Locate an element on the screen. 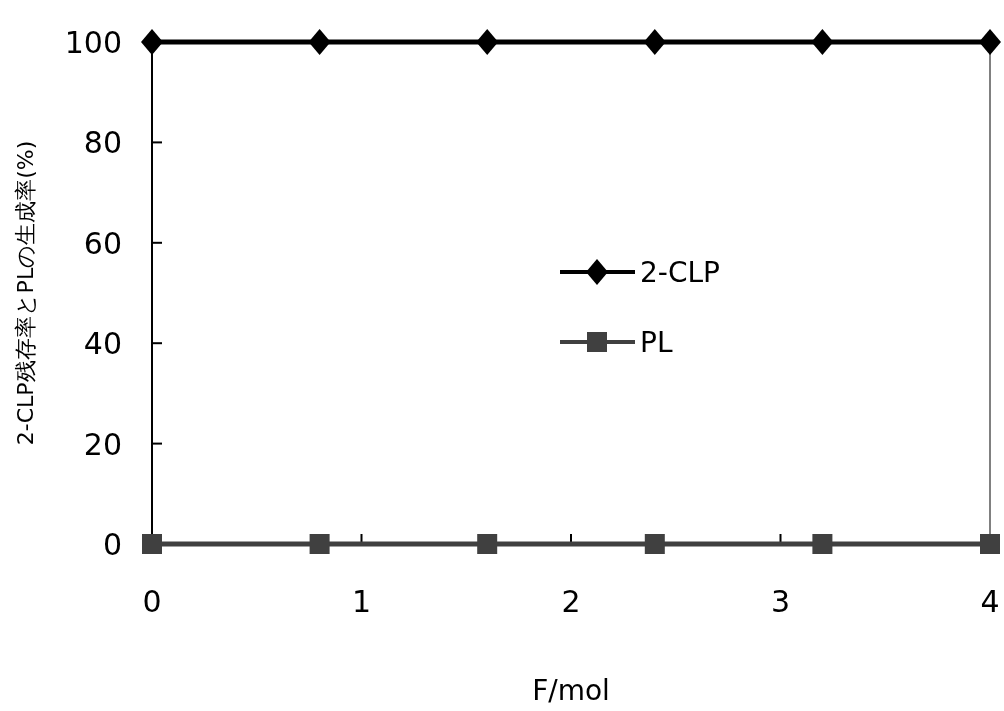 The image size is (1004, 711). y-tick-label: 60 is located at coordinates (102, 243).